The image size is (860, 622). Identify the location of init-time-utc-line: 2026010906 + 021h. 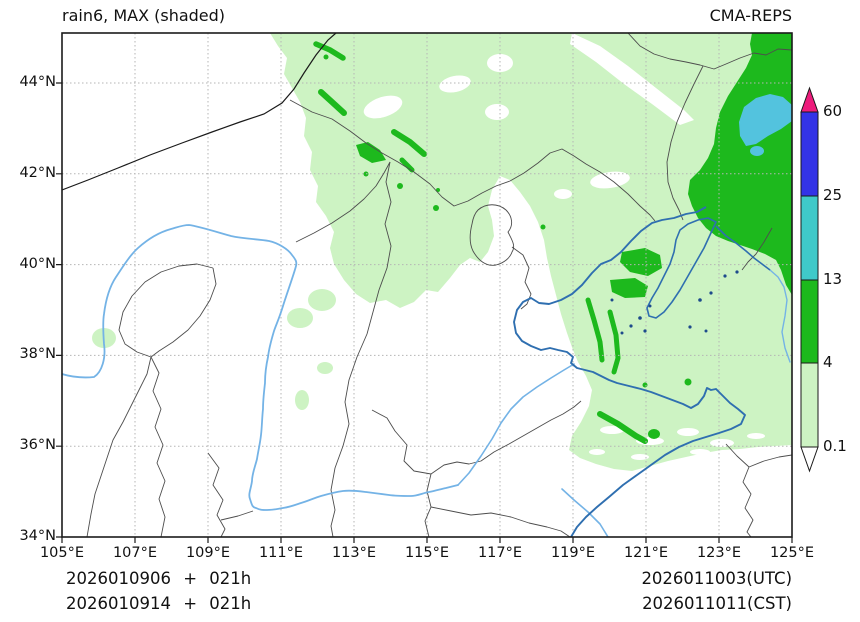
(159, 578).